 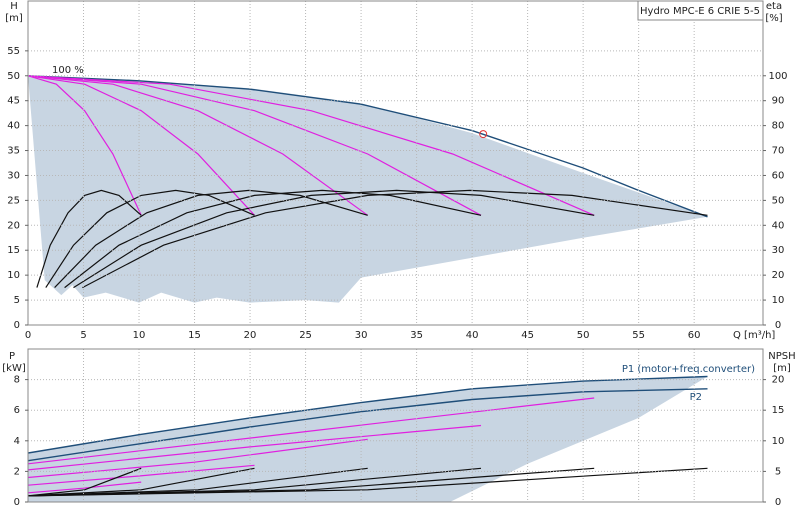 What do you see at coordinates (17, 410) in the screenshot?
I see `y-tick-label: 6` at bounding box center [17, 410].